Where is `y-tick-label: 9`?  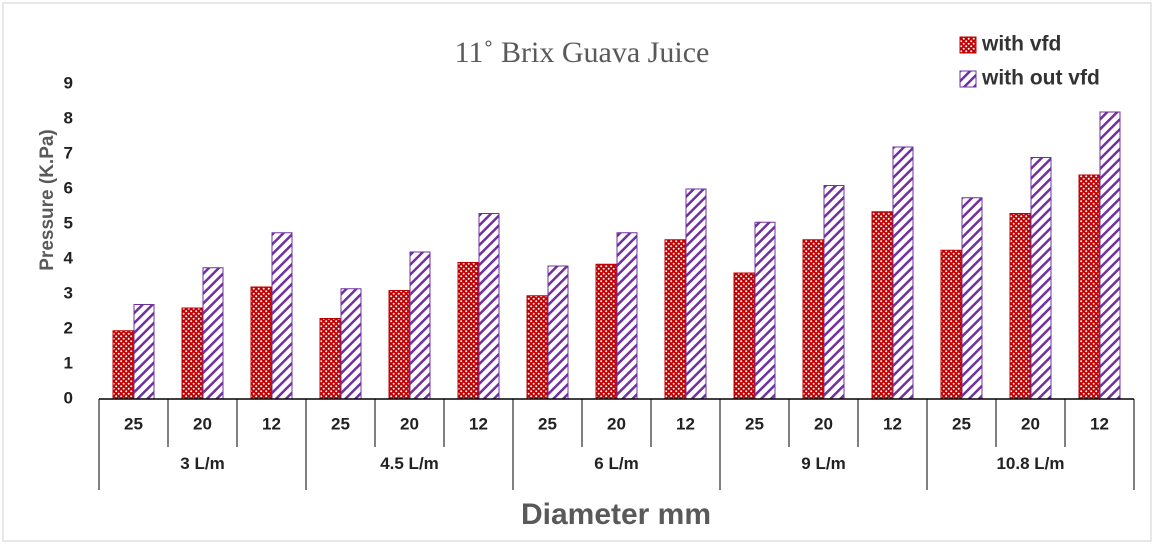 y-tick-label: 9 is located at coordinates (68, 82).